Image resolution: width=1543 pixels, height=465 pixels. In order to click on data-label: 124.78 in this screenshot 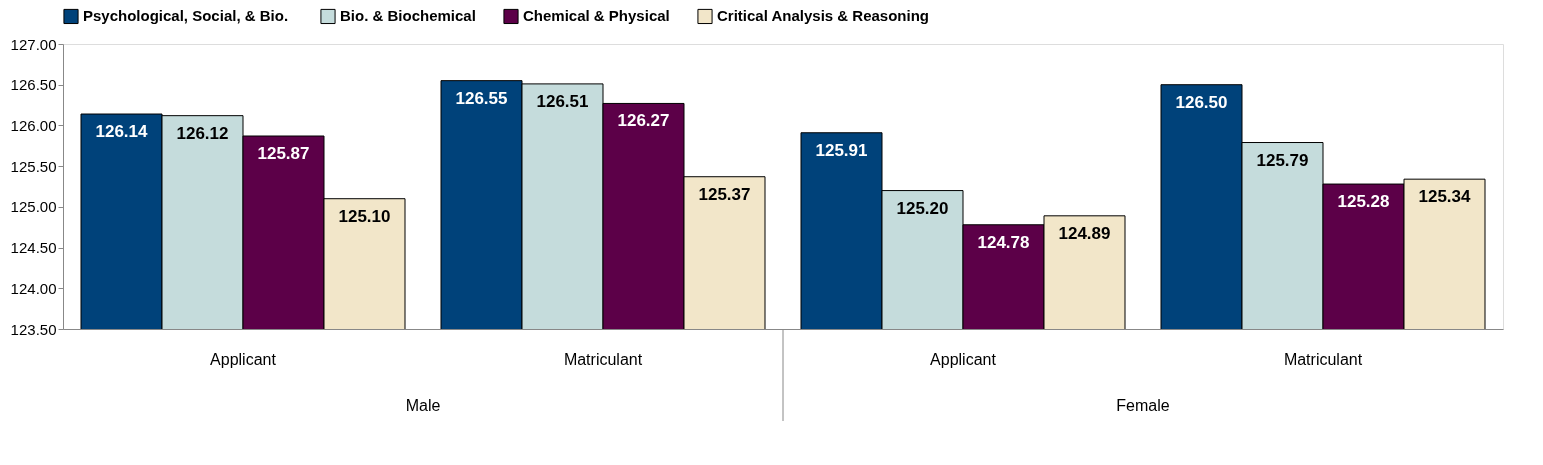, I will do `click(1003, 242)`.